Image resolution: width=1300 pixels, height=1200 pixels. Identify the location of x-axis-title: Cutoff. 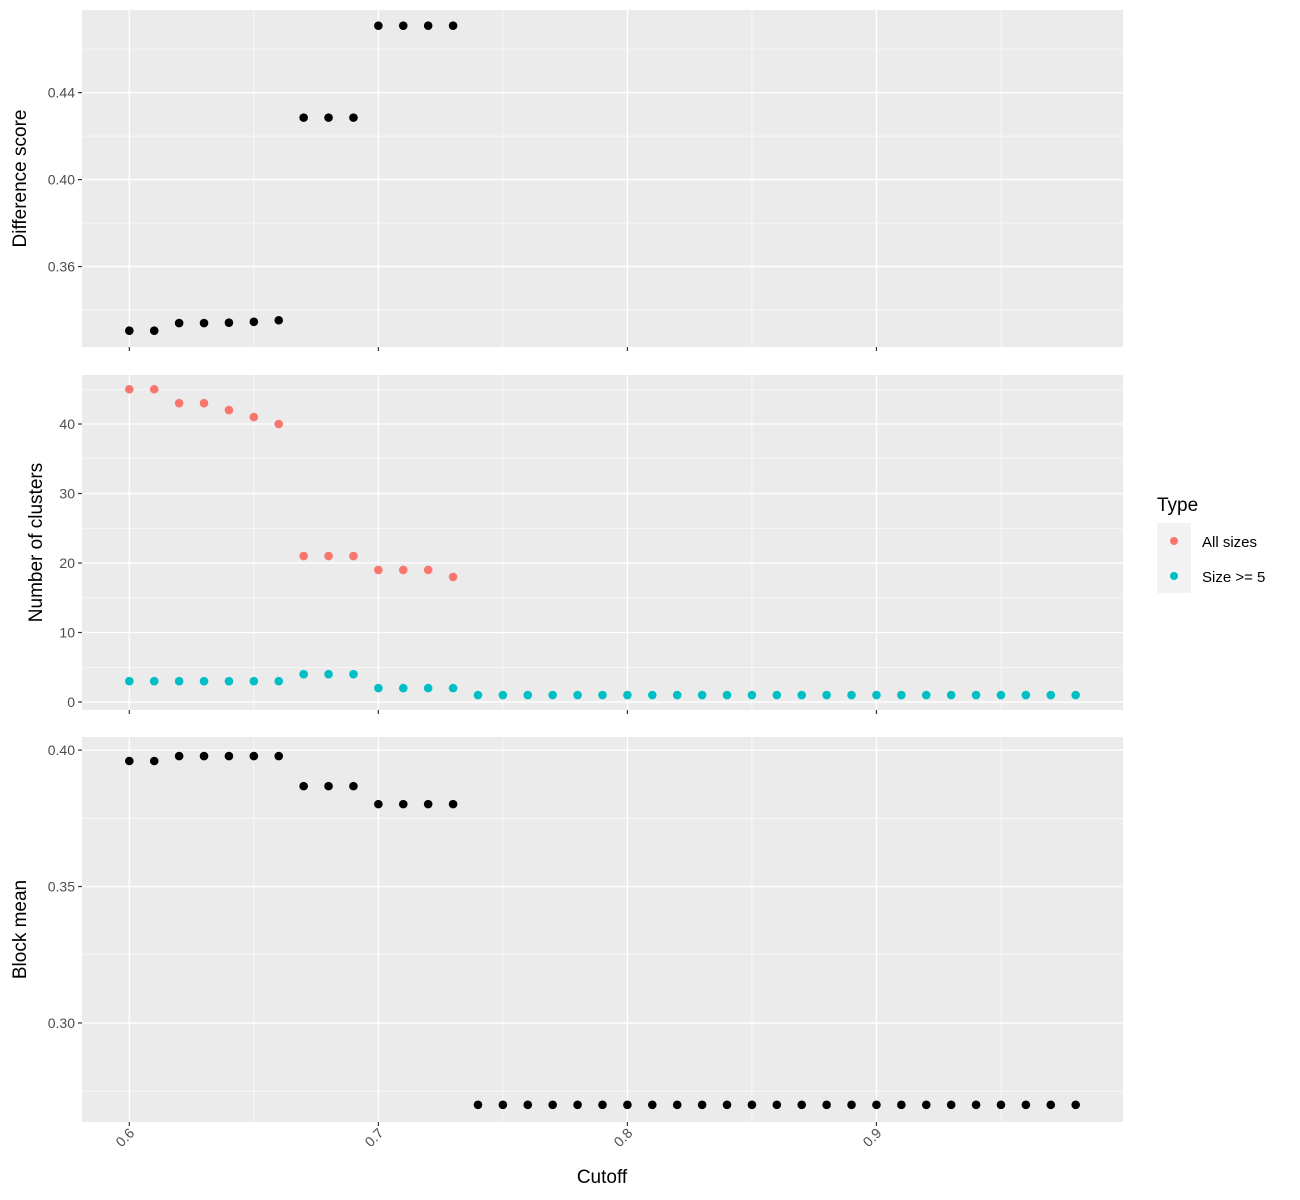
(602, 1177).